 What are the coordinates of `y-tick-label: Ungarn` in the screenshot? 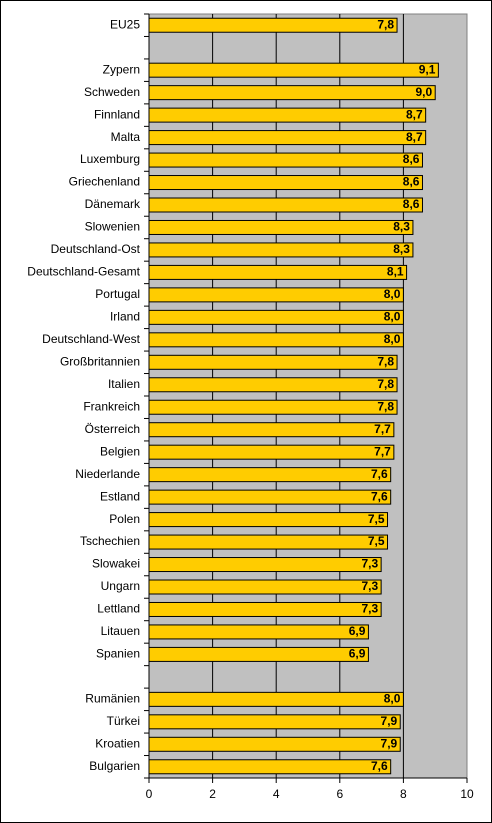 It's located at (120, 586).